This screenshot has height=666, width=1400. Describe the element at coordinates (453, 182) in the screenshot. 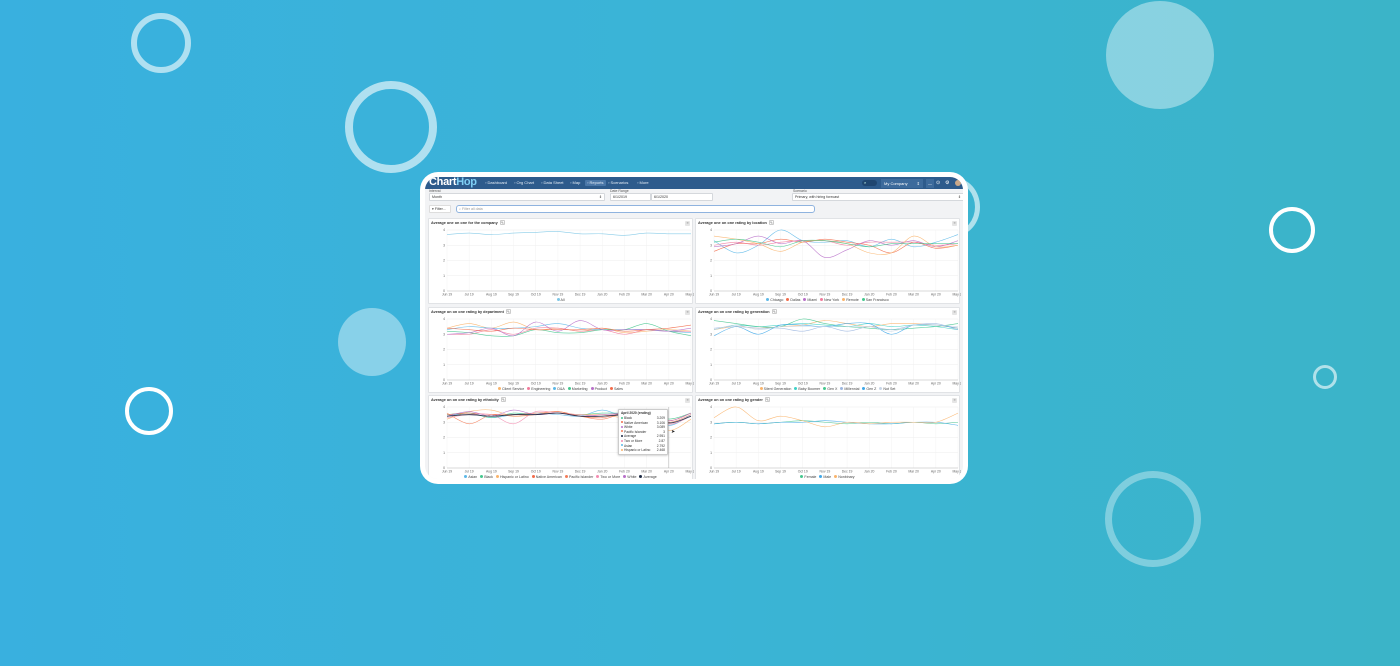

I see `charthop-logo: ChartHop` at that location.